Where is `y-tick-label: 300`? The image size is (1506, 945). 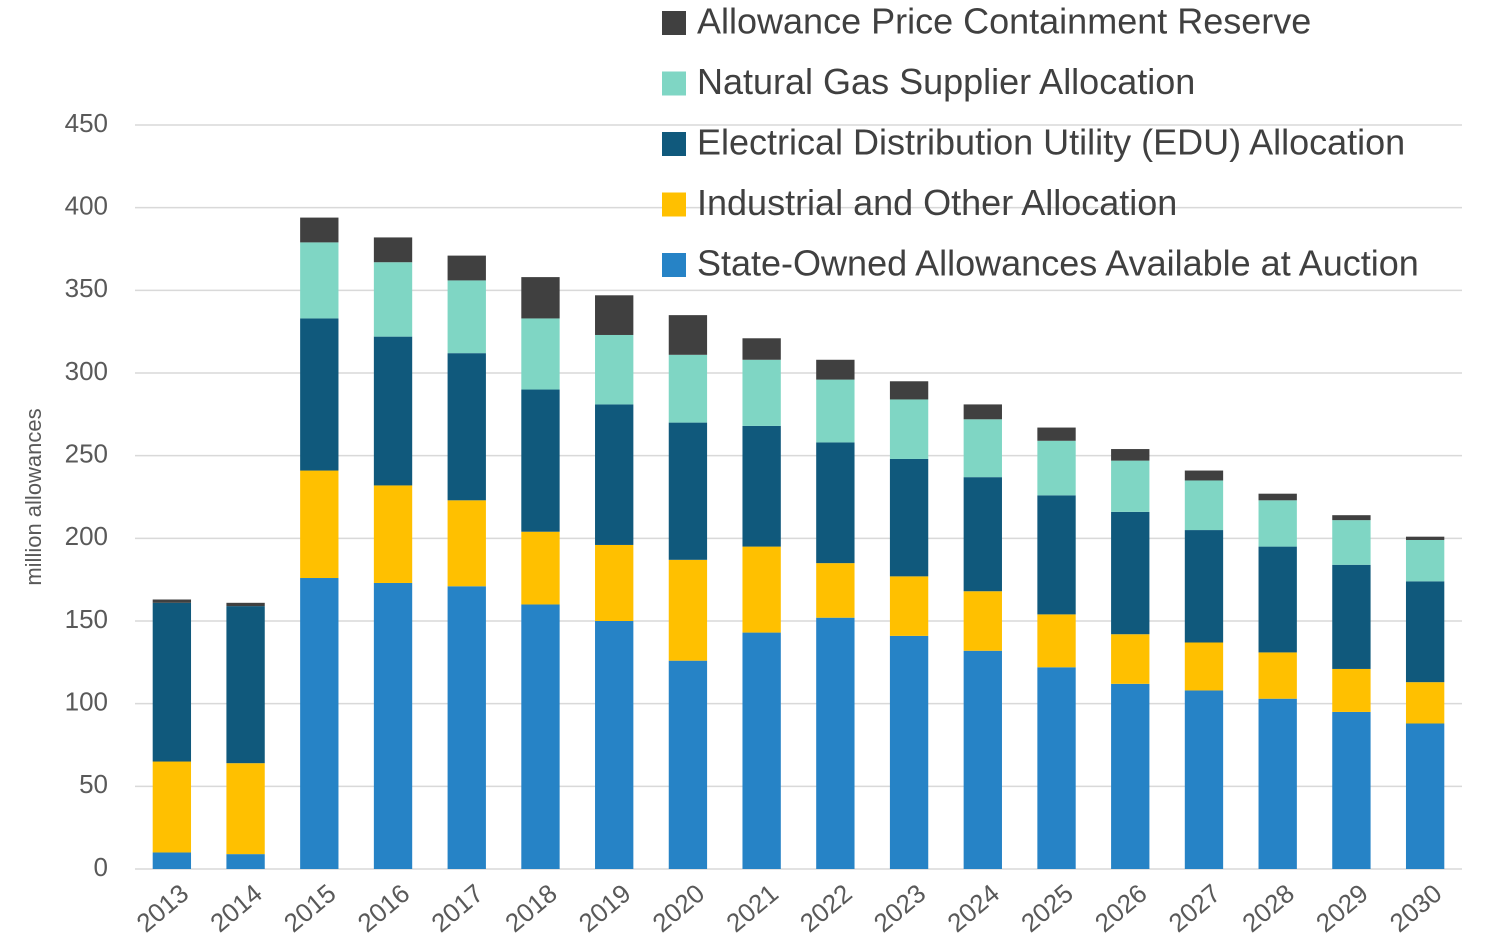
y-tick-label: 300 is located at coordinates (86, 371).